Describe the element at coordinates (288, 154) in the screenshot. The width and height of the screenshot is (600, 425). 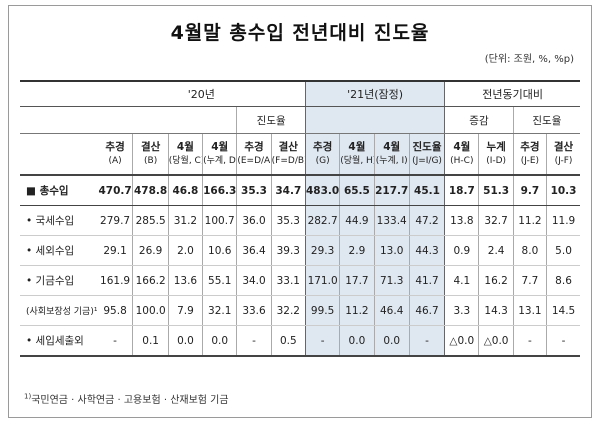
I see `col-header: 결산 (F=D/B)` at that location.